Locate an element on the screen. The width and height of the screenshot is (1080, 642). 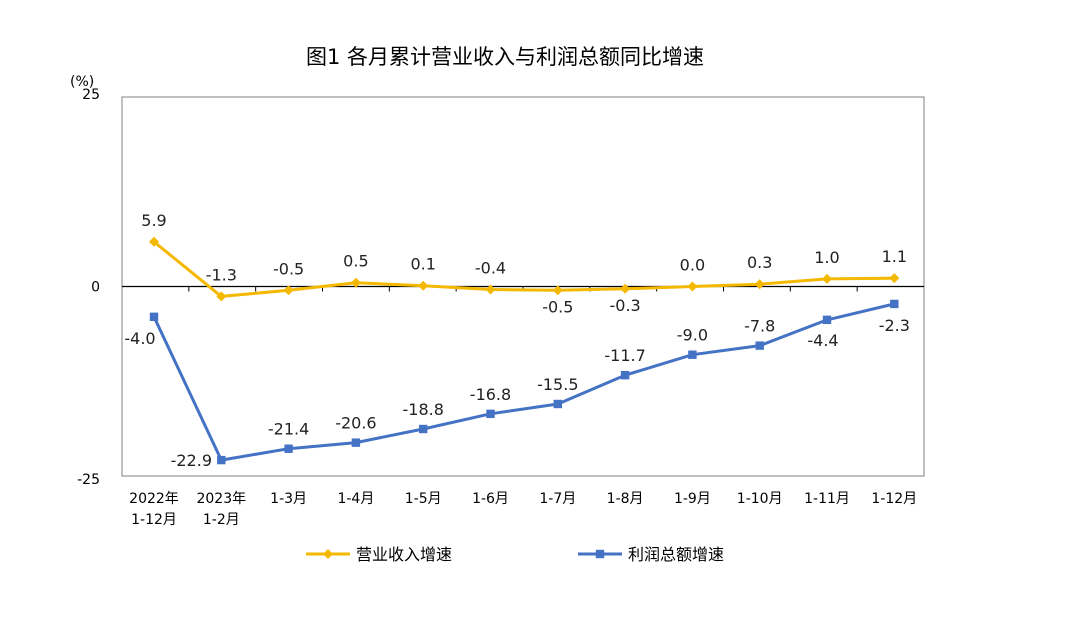
y-tick-label: 0 is located at coordinates (95, 288).